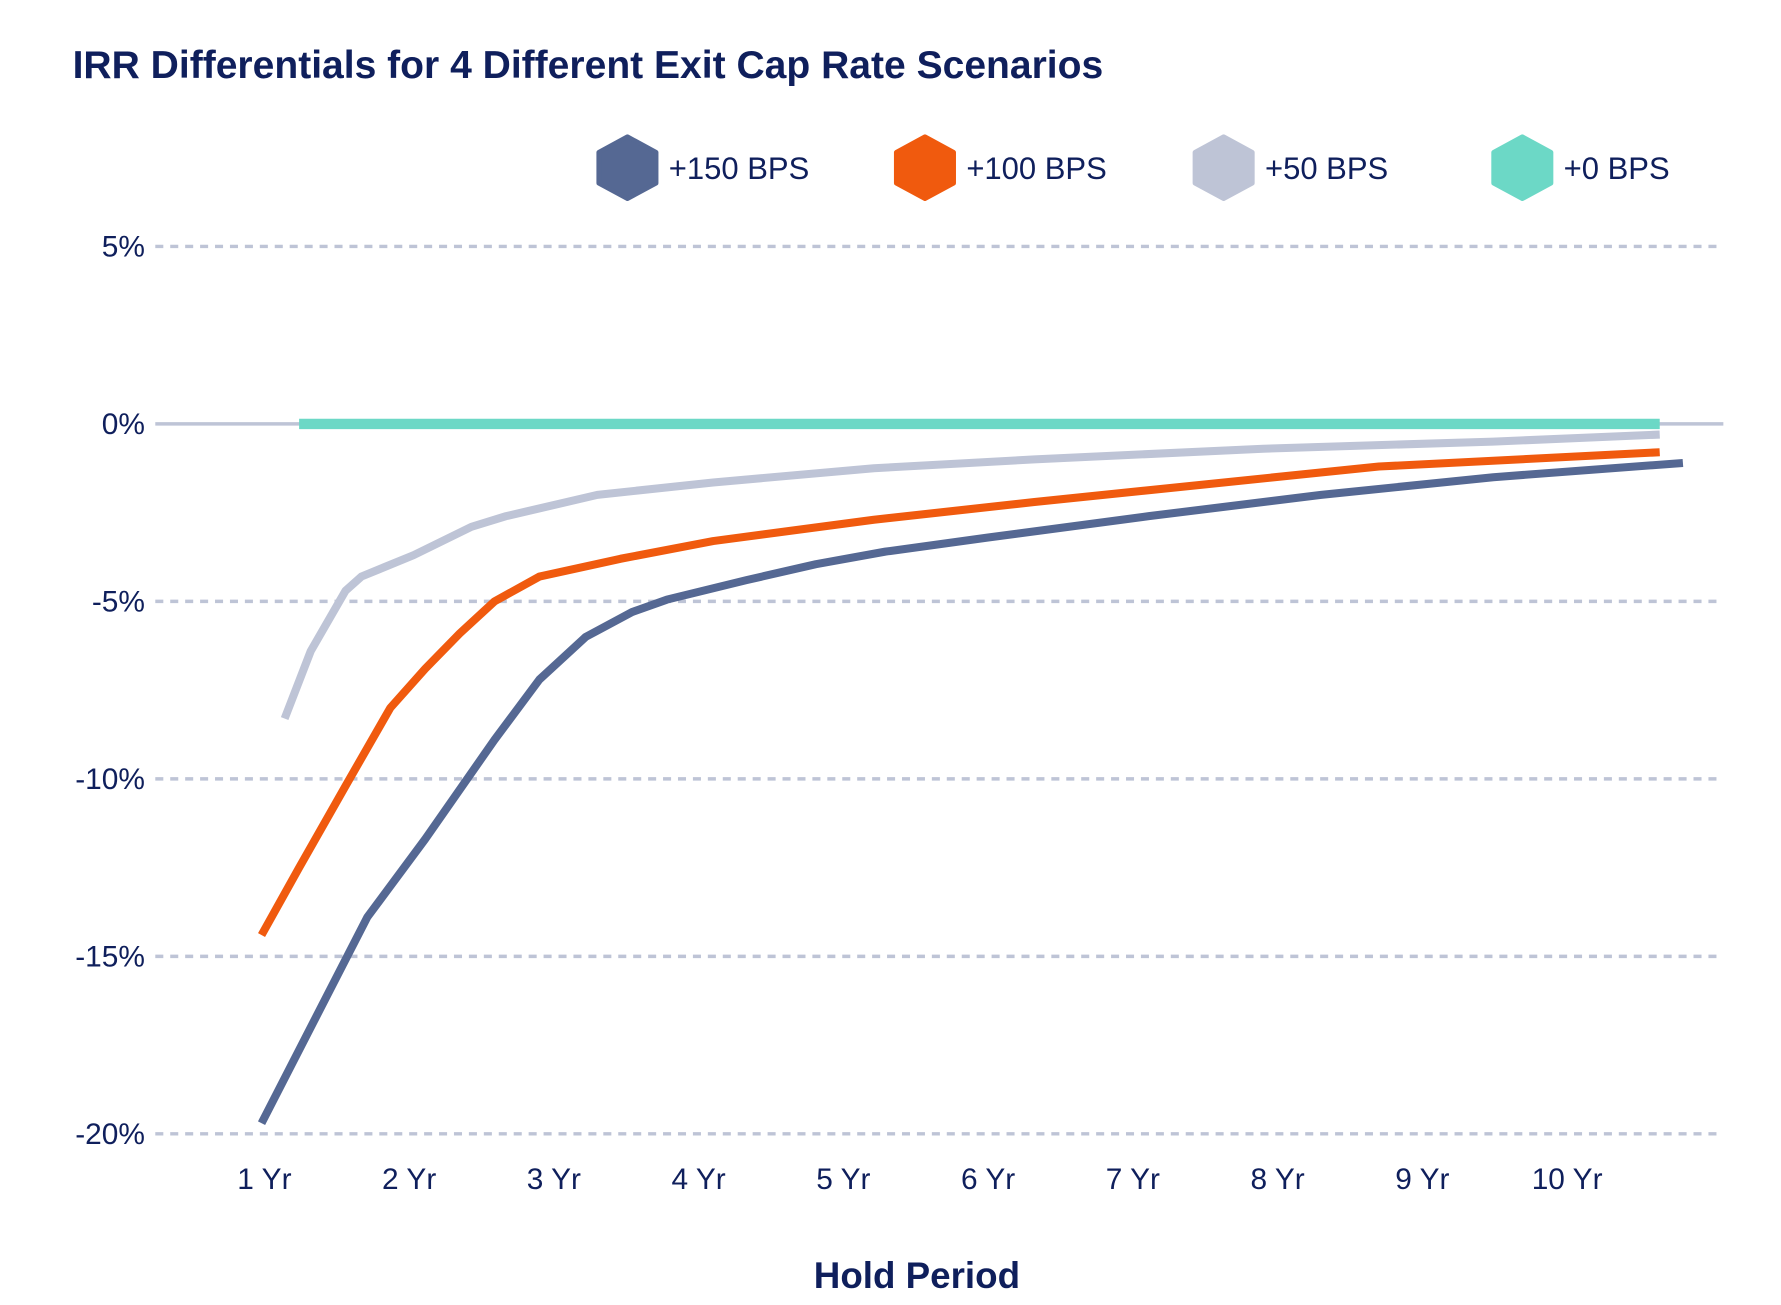 Image resolution: width=1781 pixels, height=1305 pixels. Describe the element at coordinates (843, 1179) in the screenshot. I see `x-tick-label: 5 Yr` at that location.